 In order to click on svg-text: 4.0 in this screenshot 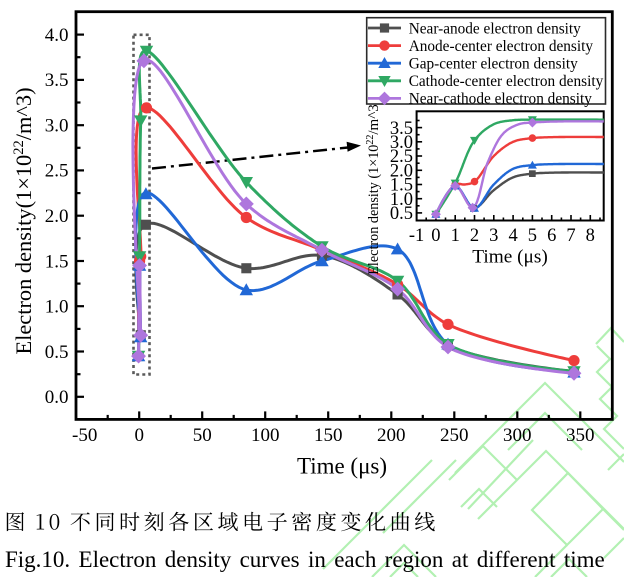, I will do `click(57, 35)`.